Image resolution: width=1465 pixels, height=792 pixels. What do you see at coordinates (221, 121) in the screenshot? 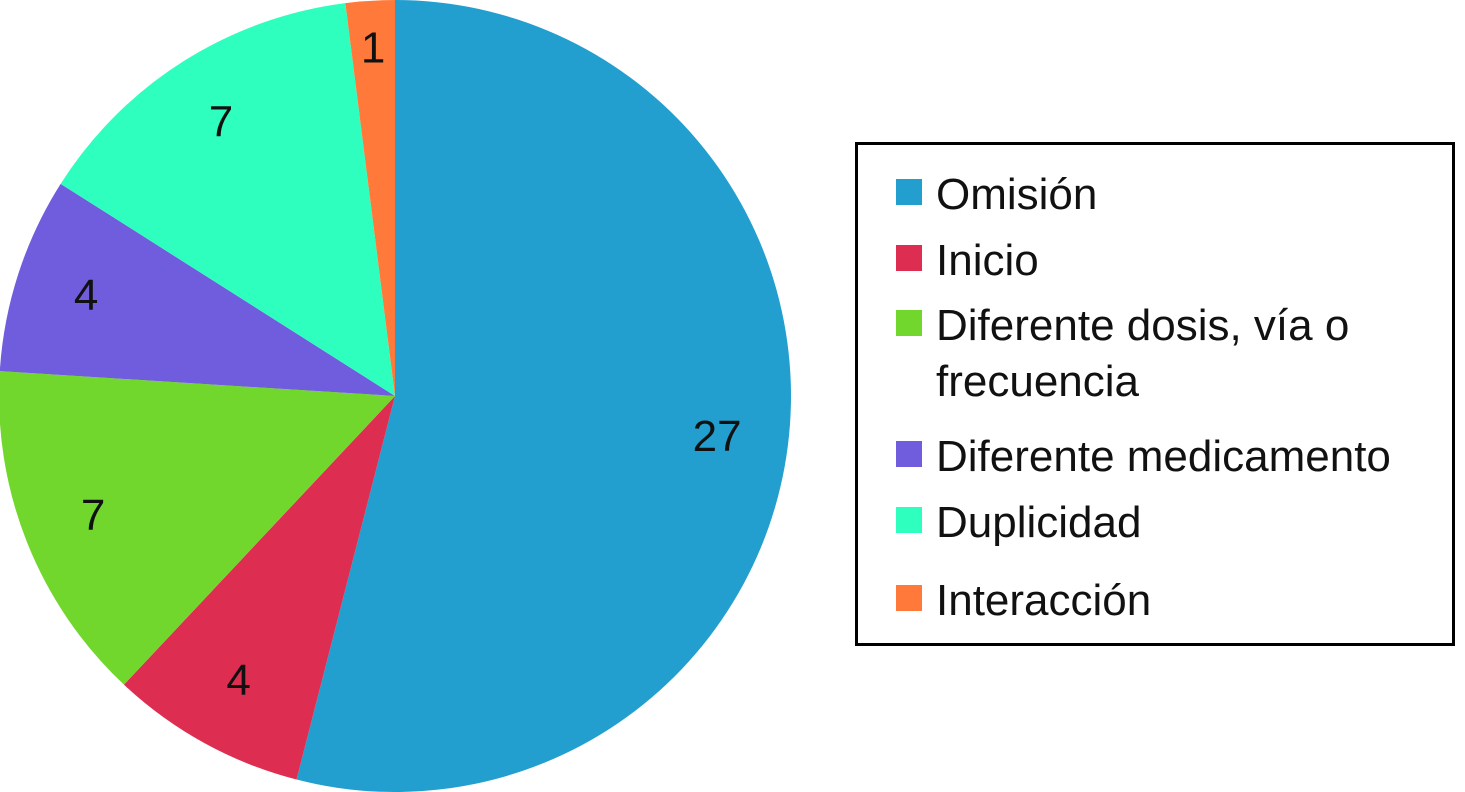
I see `data-label-duplicidad: 7` at bounding box center [221, 121].